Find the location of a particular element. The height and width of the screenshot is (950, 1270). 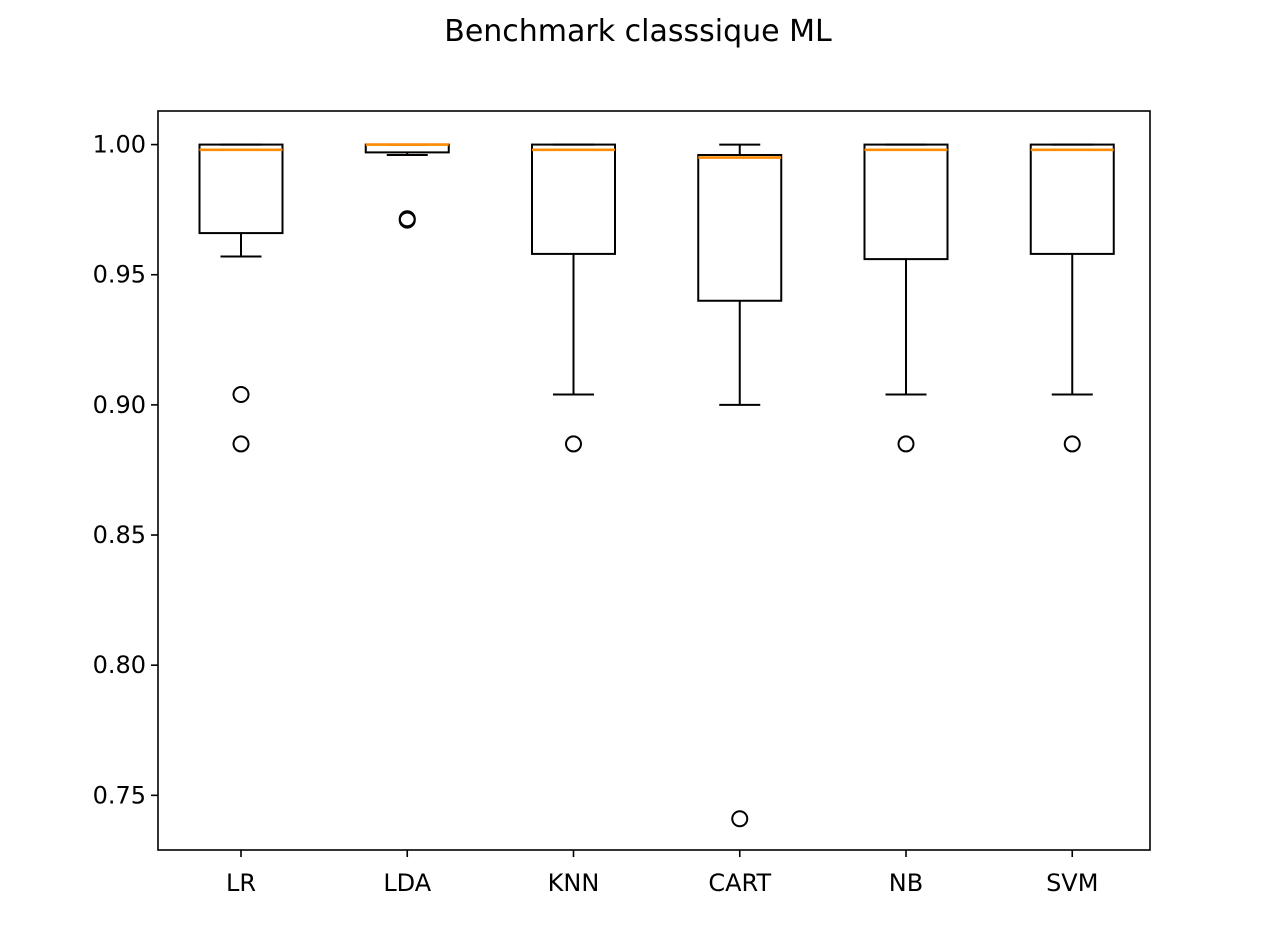

outlier-point-svm is located at coordinates (1072, 444).